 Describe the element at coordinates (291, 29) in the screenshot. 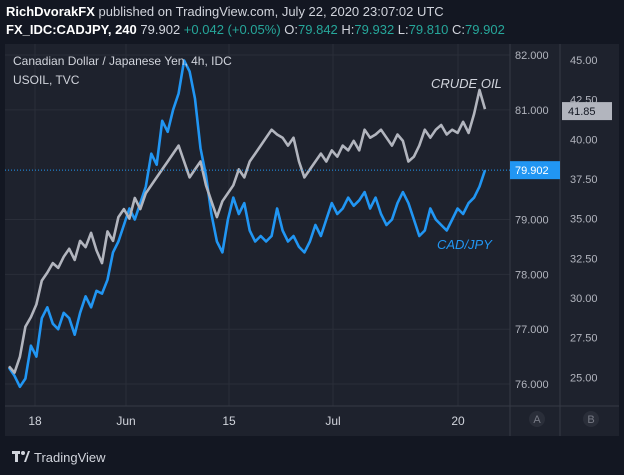

I see `open-label: O:` at that location.